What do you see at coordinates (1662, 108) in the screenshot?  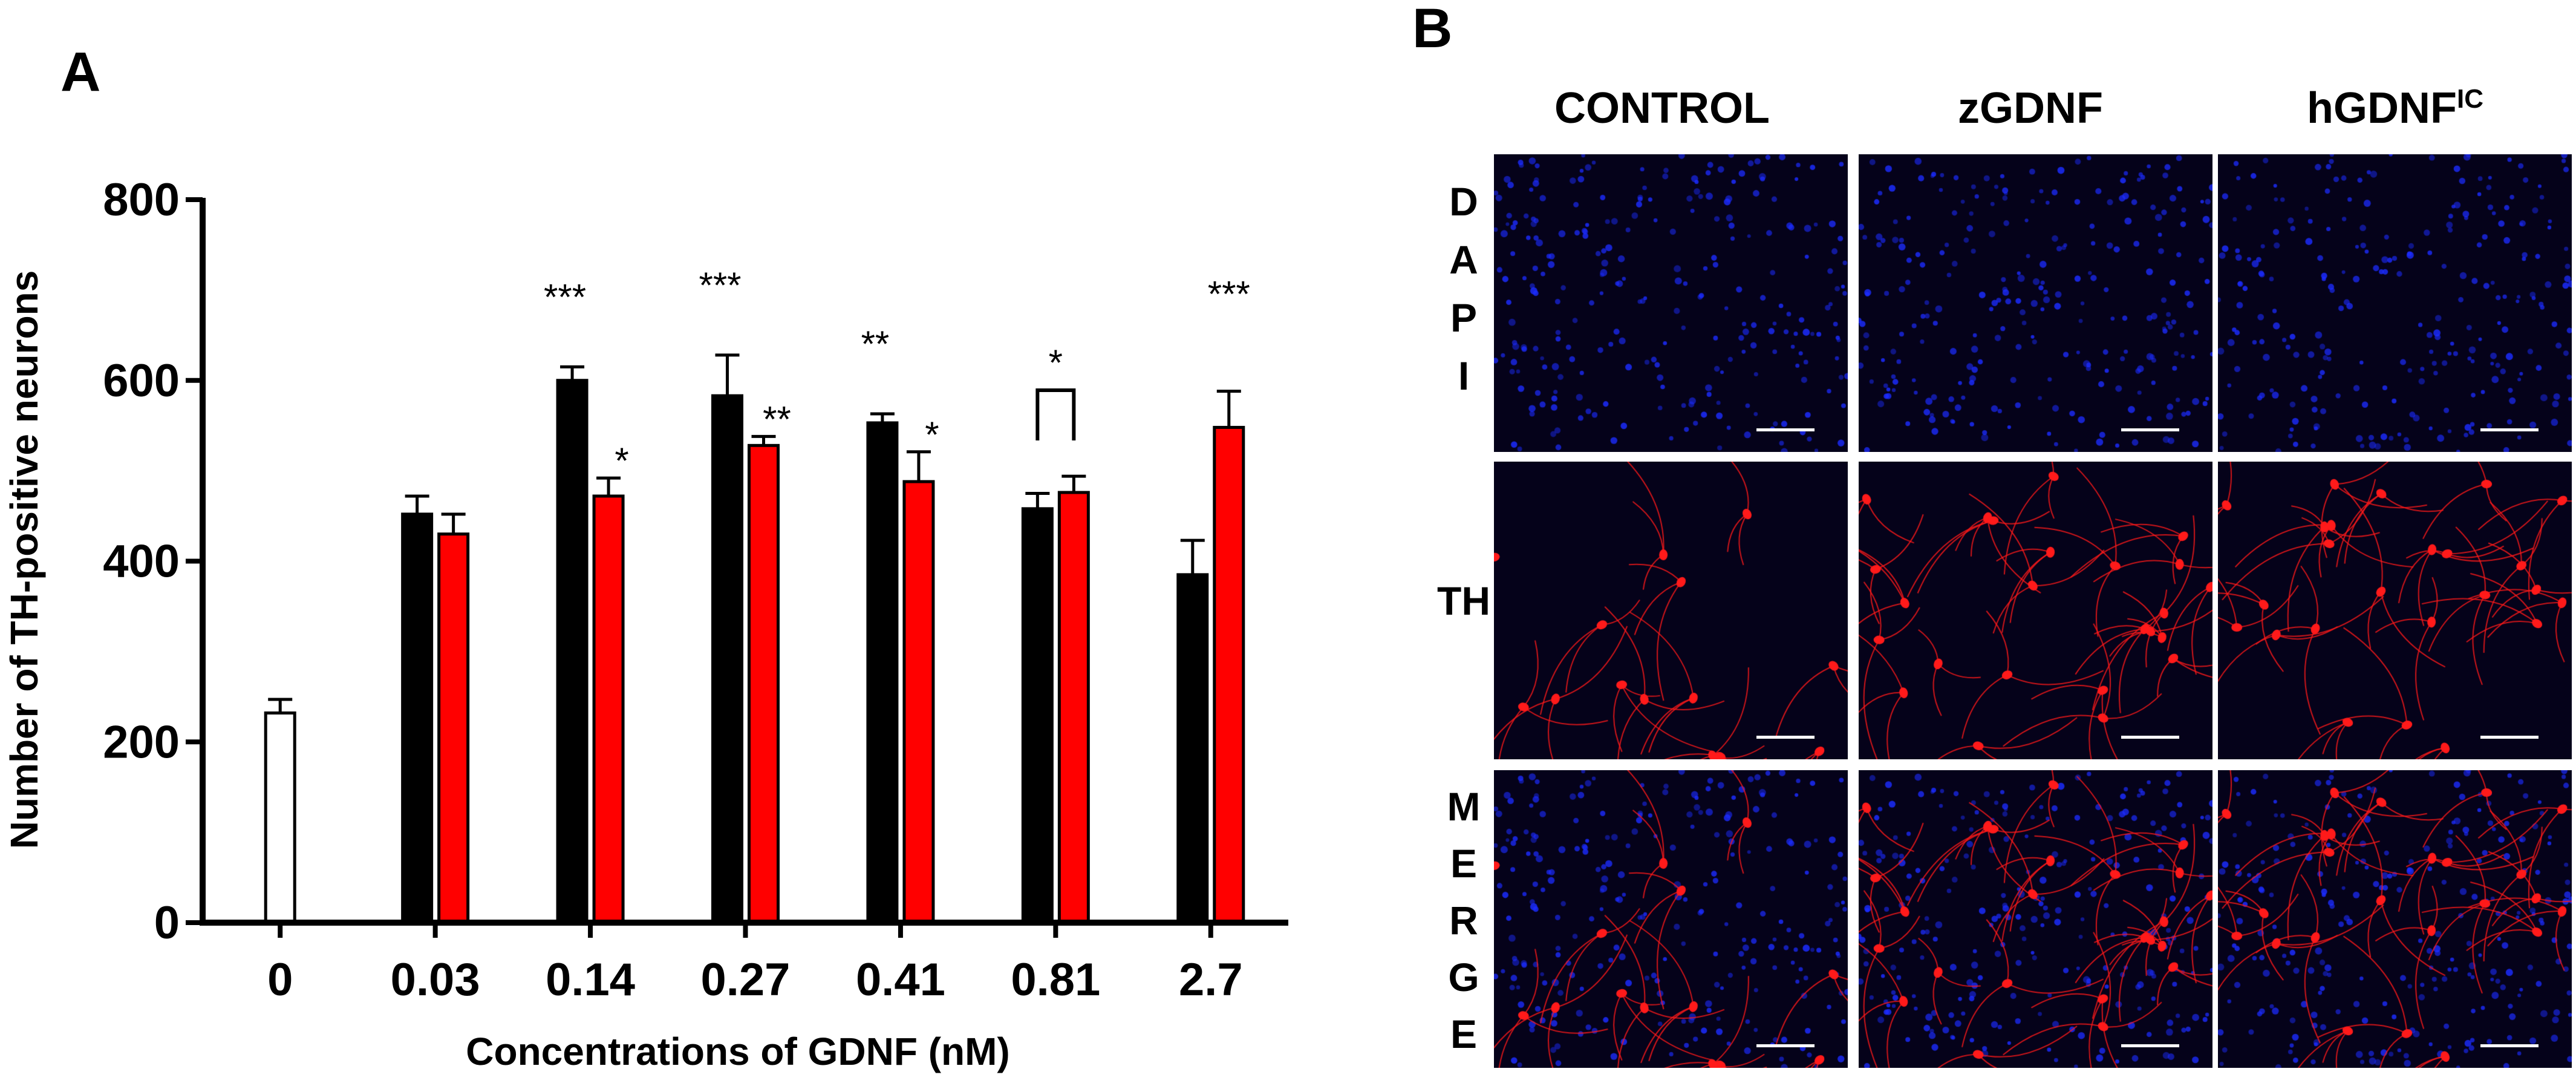 I see `column-header-control: CONTROL` at bounding box center [1662, 108].